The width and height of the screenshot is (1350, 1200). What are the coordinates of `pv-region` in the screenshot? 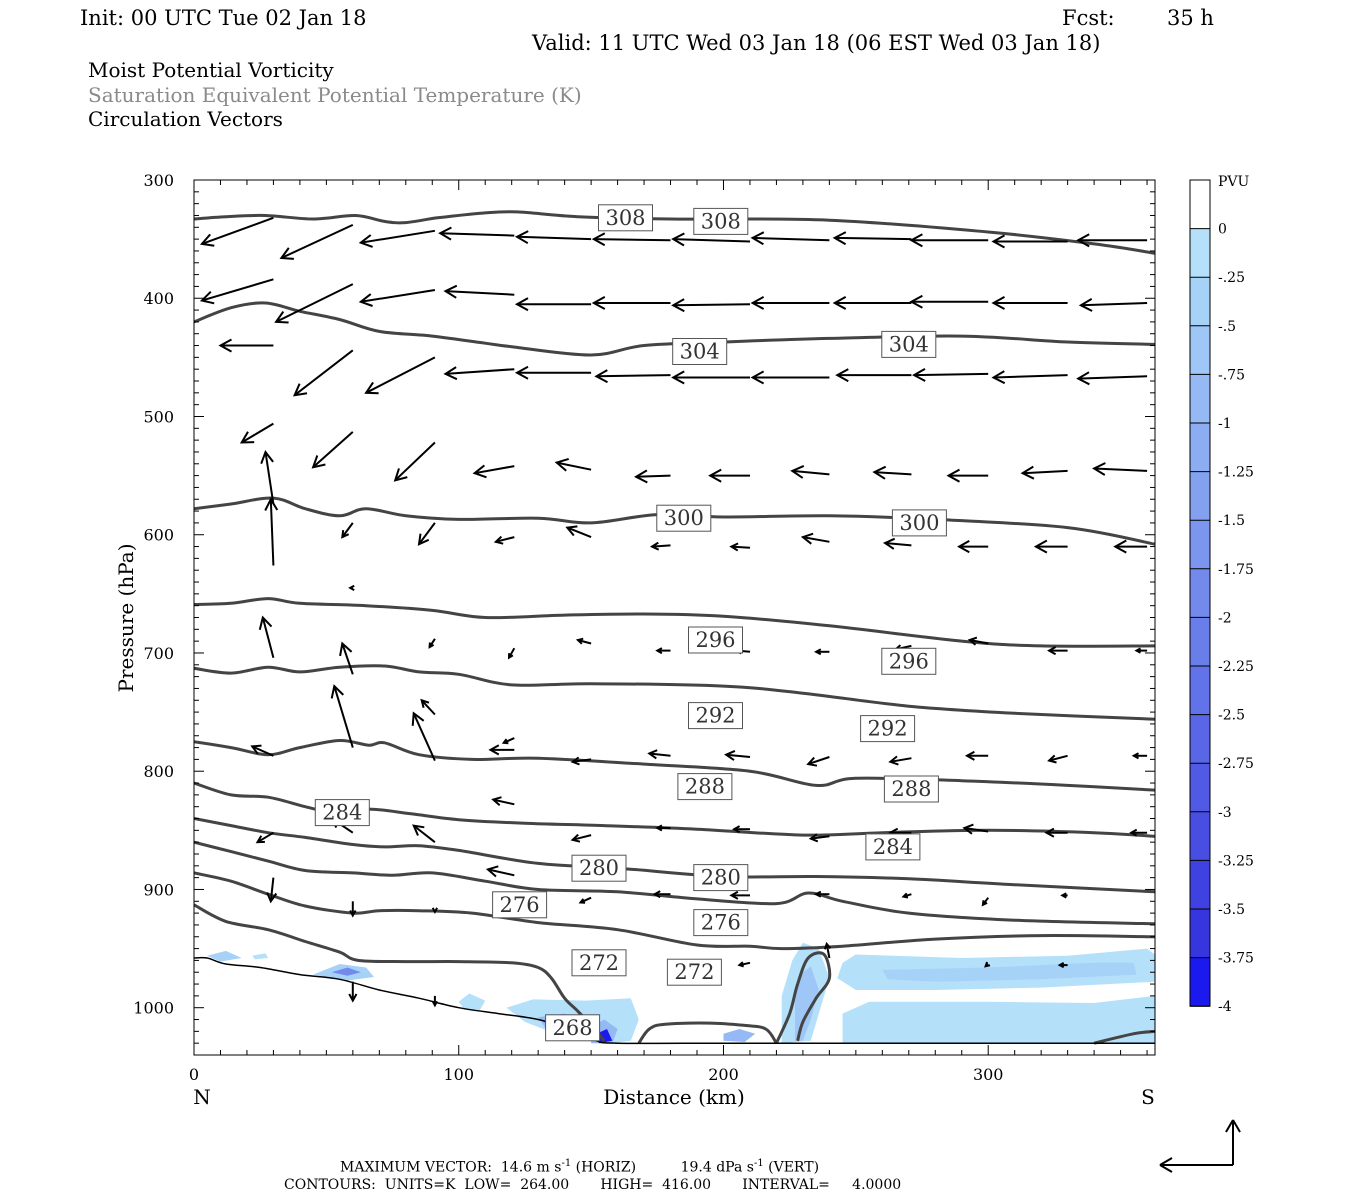 It's located at (346, 971).